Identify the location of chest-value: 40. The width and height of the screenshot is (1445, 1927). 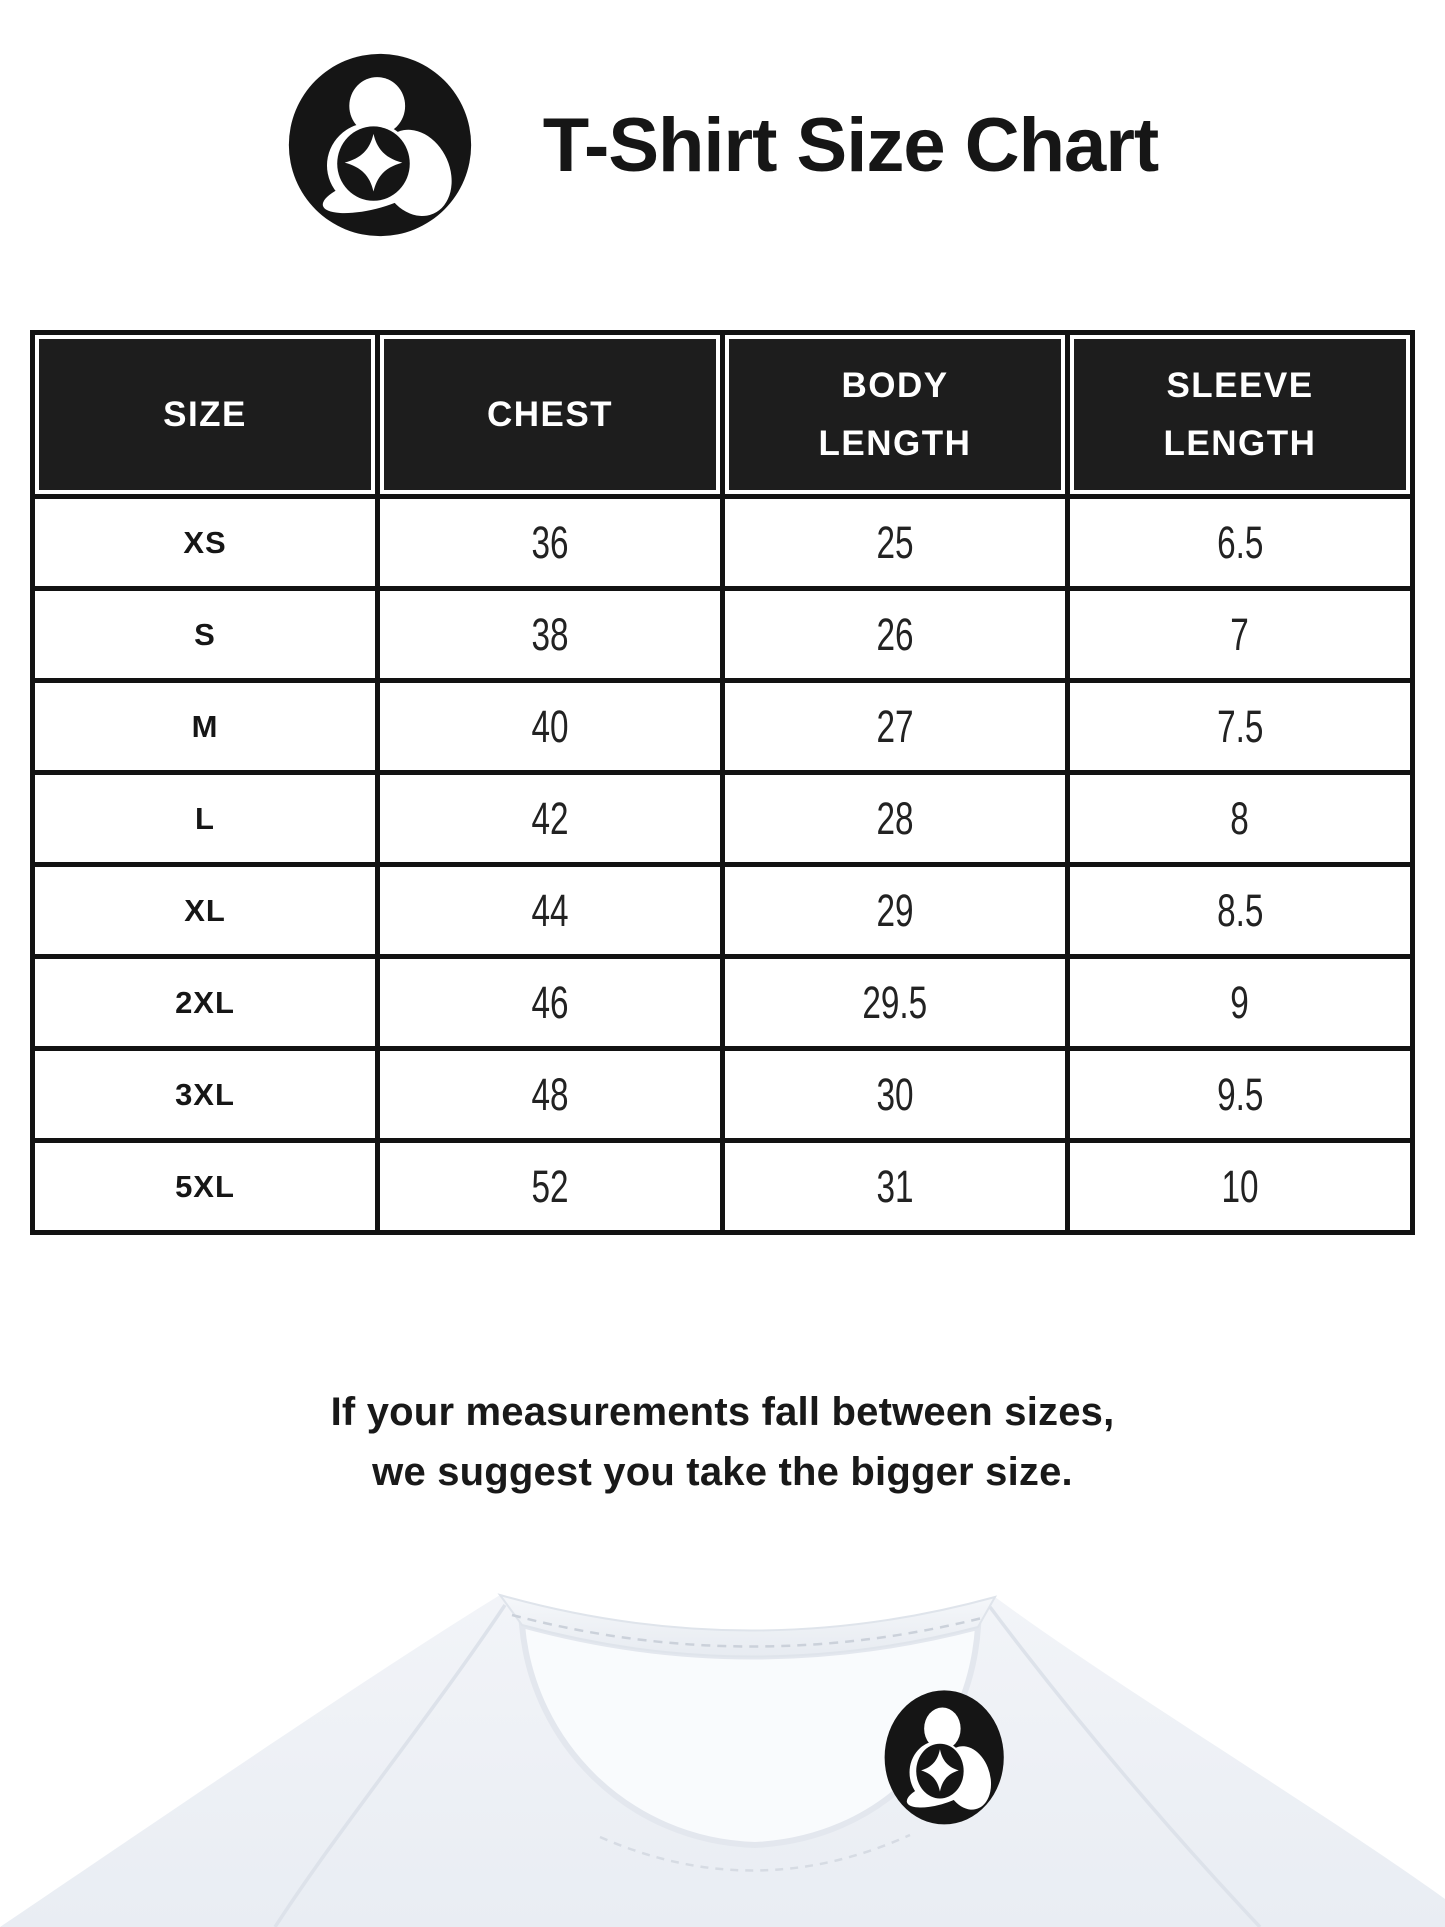
(550, 726).